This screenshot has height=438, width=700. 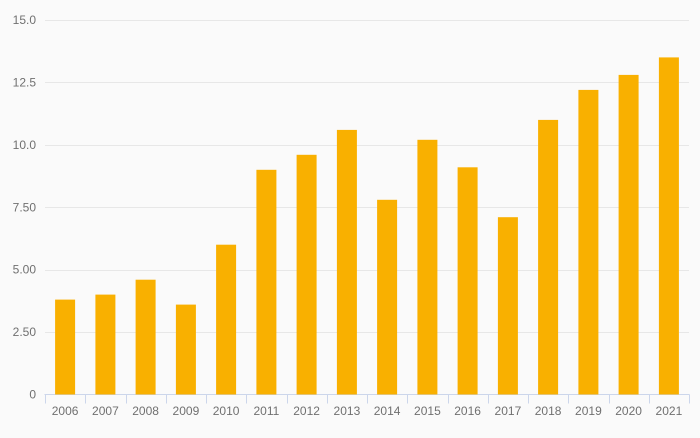 What do you see at coordinates (25, 207) in the screenshot?
I see `y-axis-tick-label: 7.50` at bounding box center [25, 207].